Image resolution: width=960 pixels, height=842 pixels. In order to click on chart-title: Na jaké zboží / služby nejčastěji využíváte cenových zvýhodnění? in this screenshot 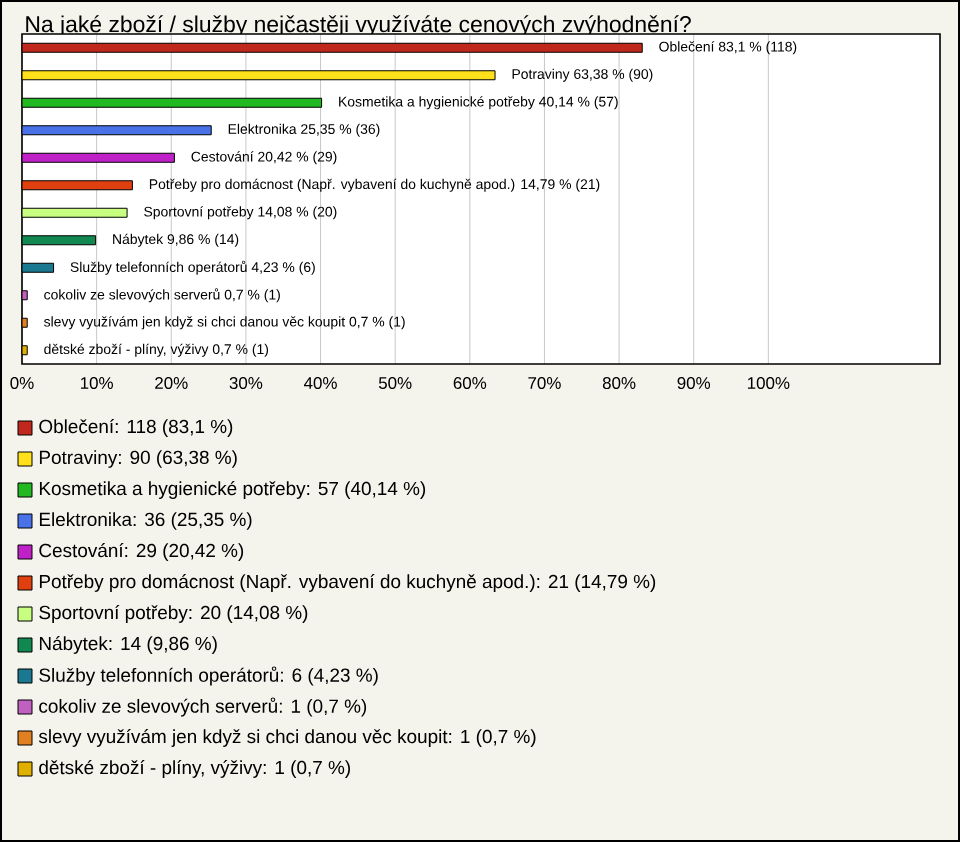, I will do `click(358, 26)`.